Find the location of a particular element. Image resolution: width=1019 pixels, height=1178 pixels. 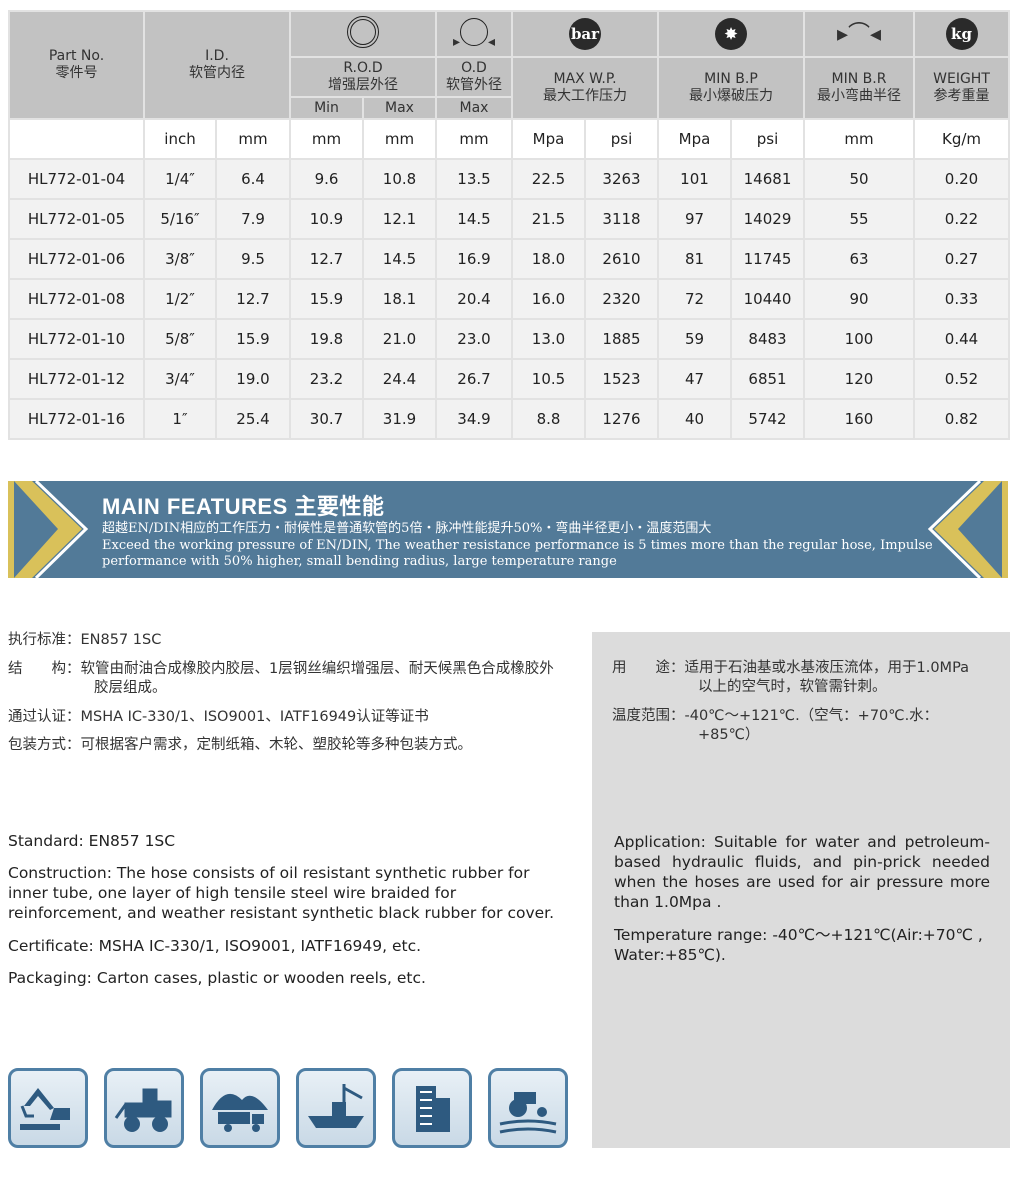

building-icon is located at coordinates (432, 1108).